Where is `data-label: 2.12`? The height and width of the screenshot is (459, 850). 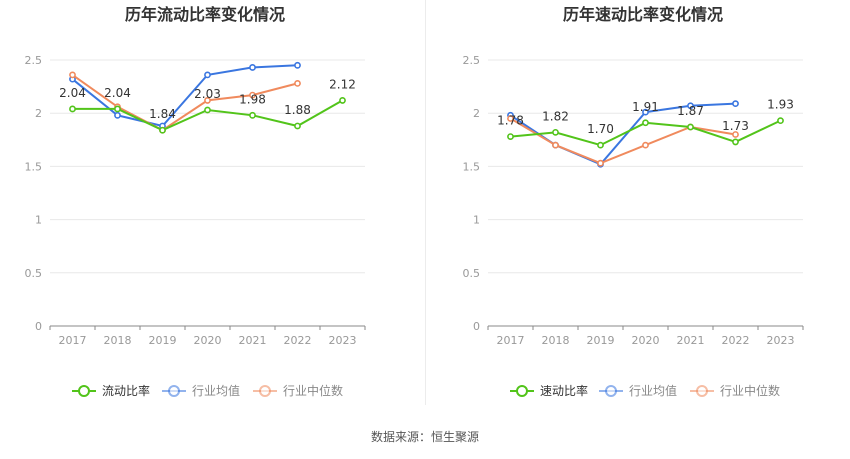 data-label: 2.12 is located at coordinates (342, 84).